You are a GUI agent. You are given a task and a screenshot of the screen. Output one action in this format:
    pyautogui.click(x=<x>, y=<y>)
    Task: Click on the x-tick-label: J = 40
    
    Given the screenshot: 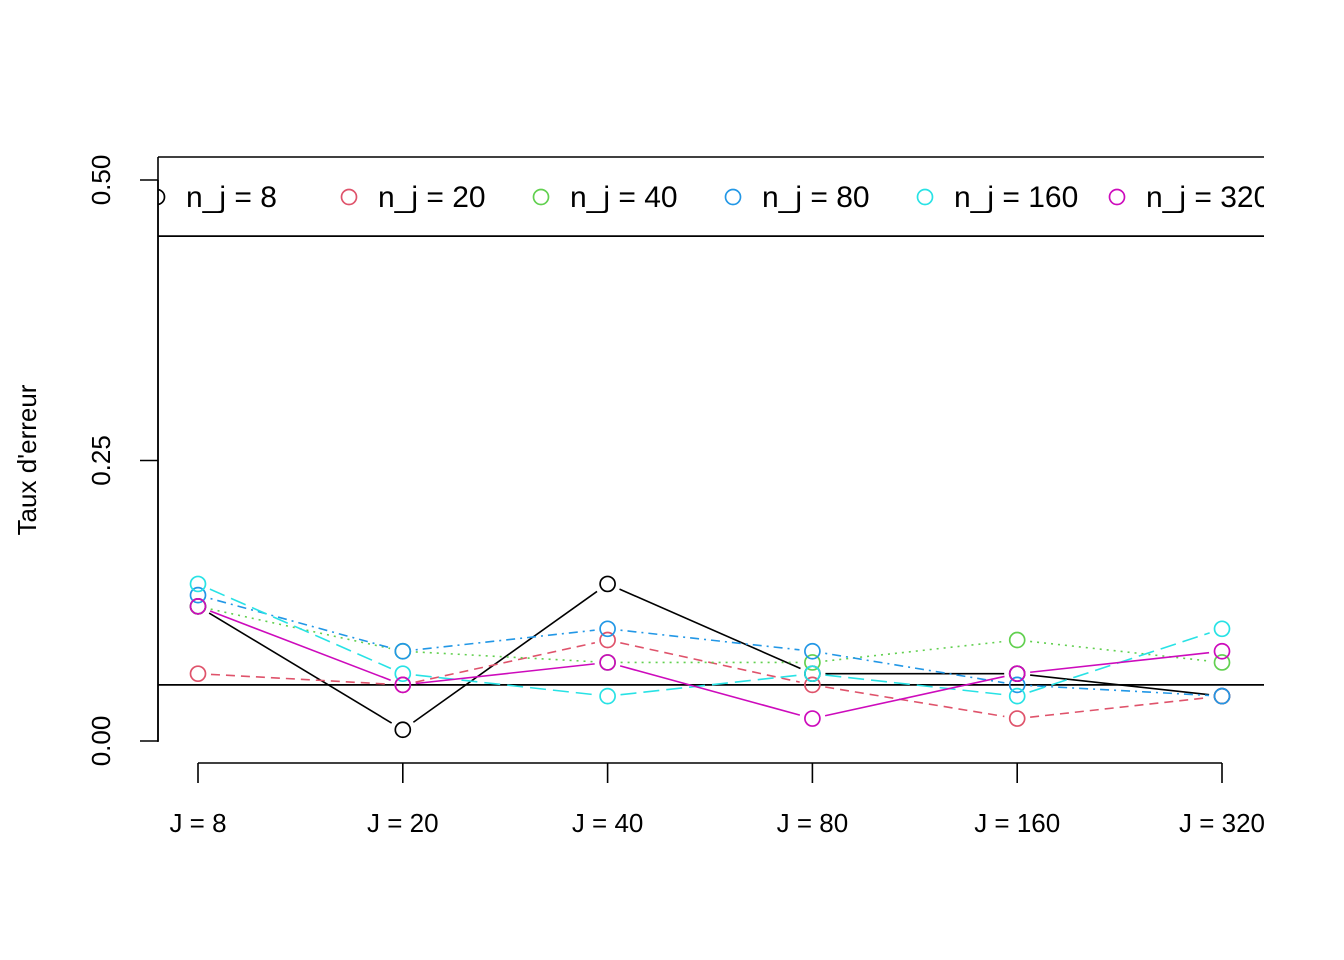 What is the action you would take?
    pyautogui.click(x=608, y=823)
    